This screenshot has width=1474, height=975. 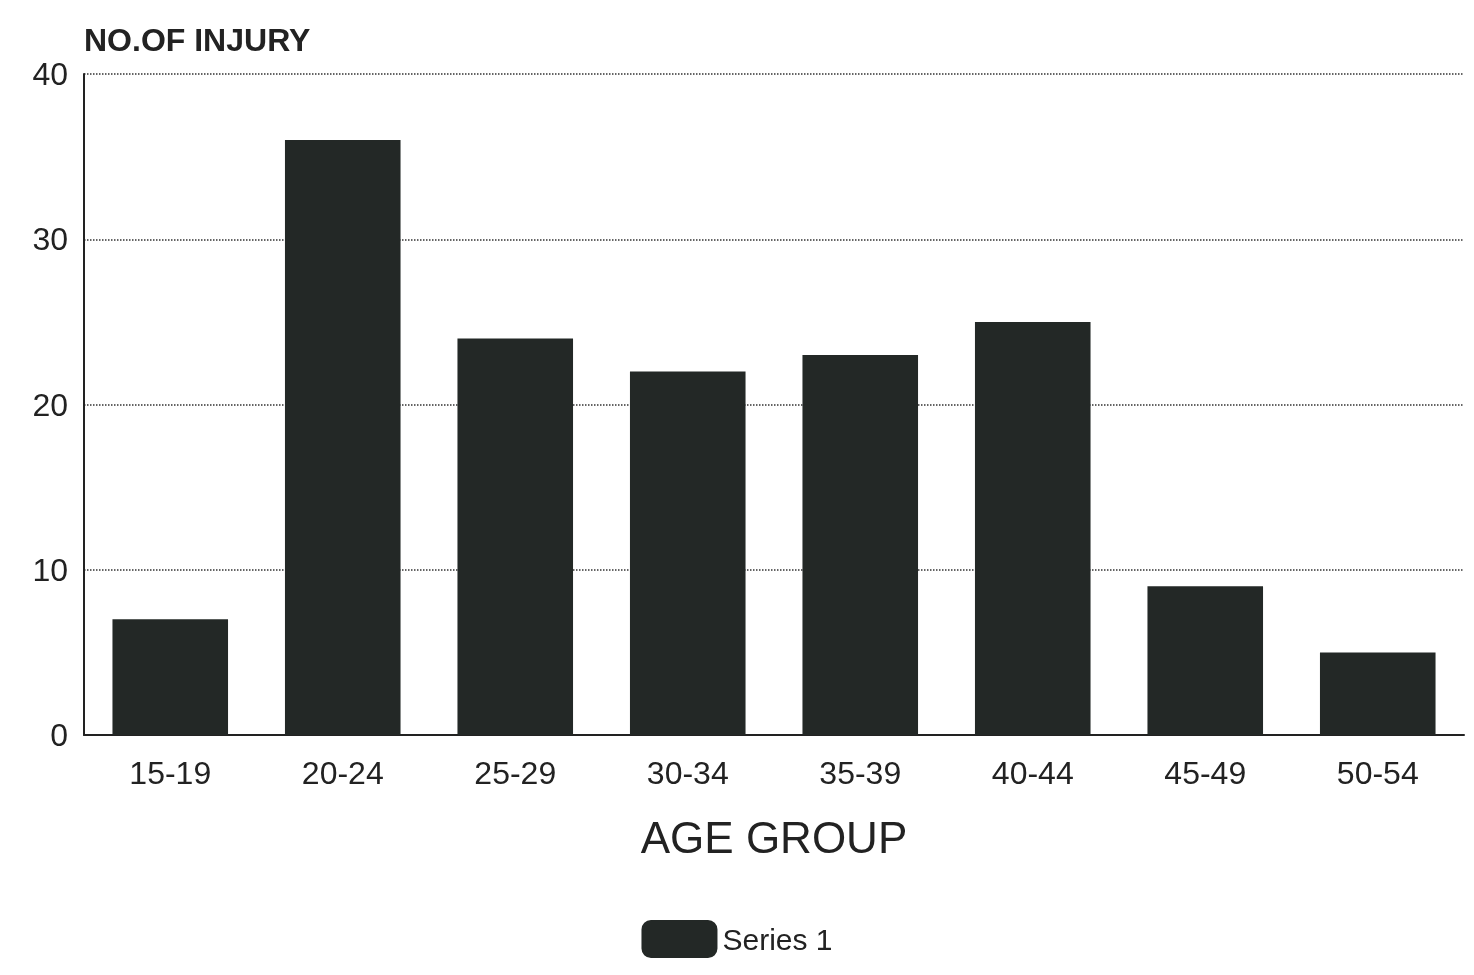 What do you see at coordinates (50, 239) in the screenshot?
I see `y-tick-label: 30` at bounding box center [50, 239].